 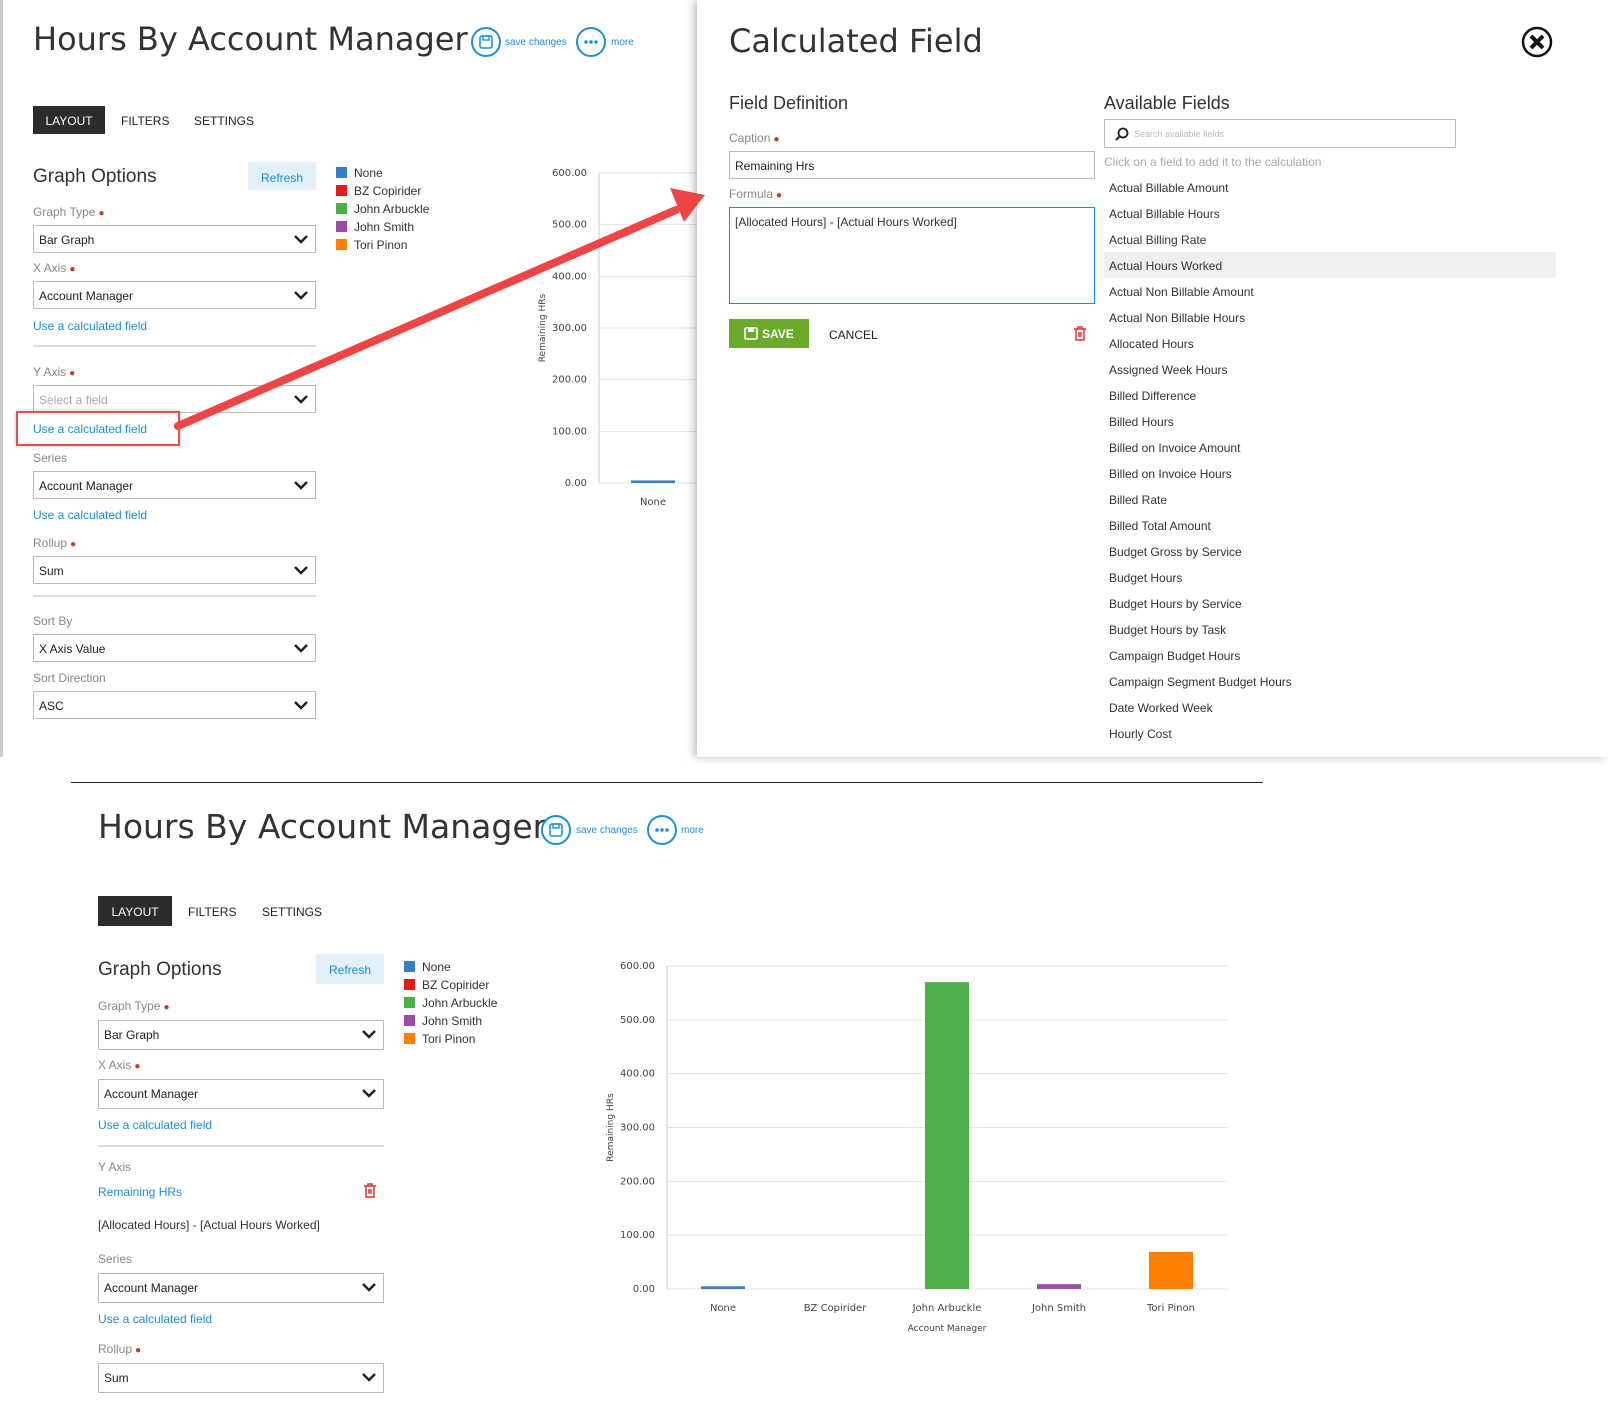 What do you see at coordinates (1171, 1270) in the screenshot?
I see `bar-tori-pinon` at bounding box center [1171, 1270].